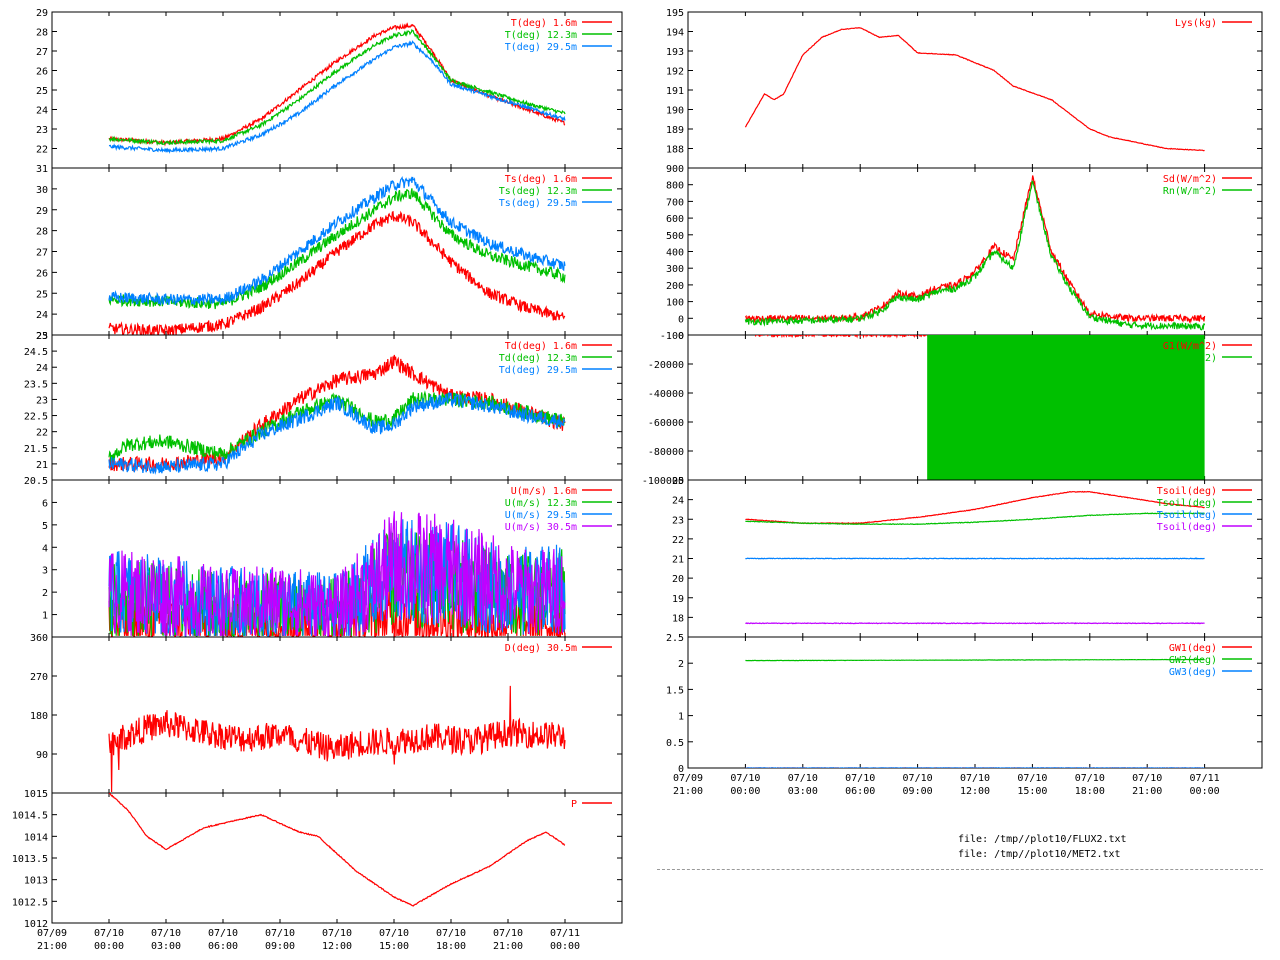 The height and width of the screenshot is (960, 1280). What do you see at coordinates (337, 946) in the screenshot?
I see `x-tick-label-time: 12:00` at bounding box center [337, 946].